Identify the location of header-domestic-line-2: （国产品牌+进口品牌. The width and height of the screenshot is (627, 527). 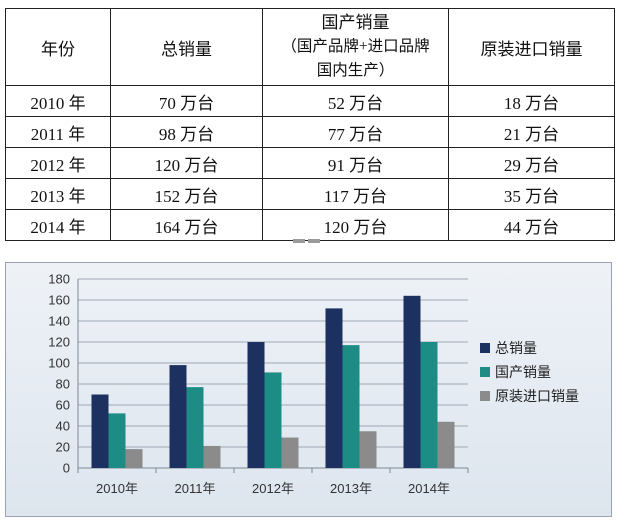
(355, 46).